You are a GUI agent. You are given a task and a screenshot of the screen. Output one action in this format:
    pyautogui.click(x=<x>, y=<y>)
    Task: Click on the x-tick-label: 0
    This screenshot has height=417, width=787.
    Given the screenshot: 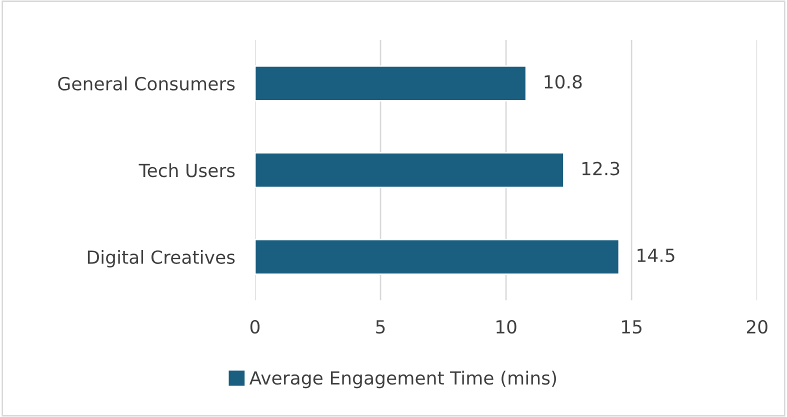 What is the action you would take?
    pyautogui.click(x=255, y=327)
    